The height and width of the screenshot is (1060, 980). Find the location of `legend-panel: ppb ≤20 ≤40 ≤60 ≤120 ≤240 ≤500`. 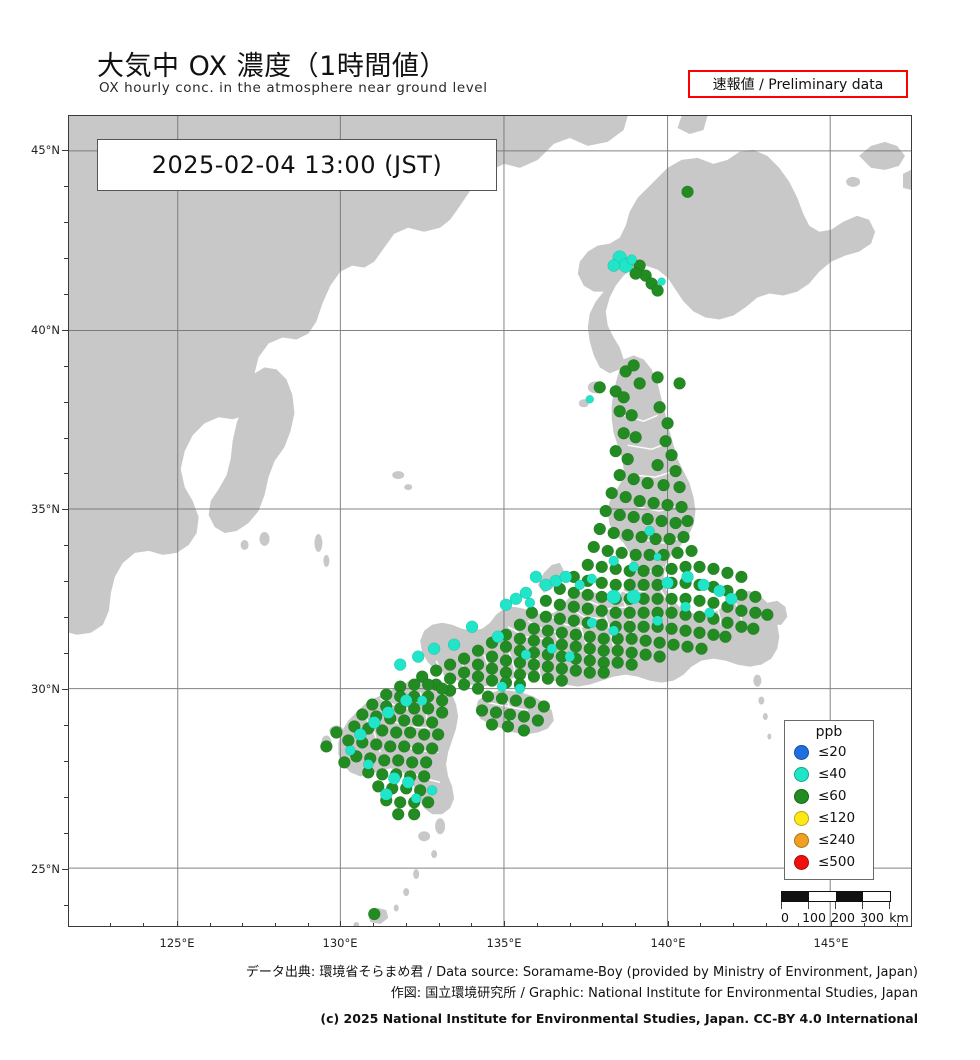

legend-panel: ppb ≤20 ≤40 ≤60 ≤120 ≤240 ≤500 is located at coordinates (829, 800).